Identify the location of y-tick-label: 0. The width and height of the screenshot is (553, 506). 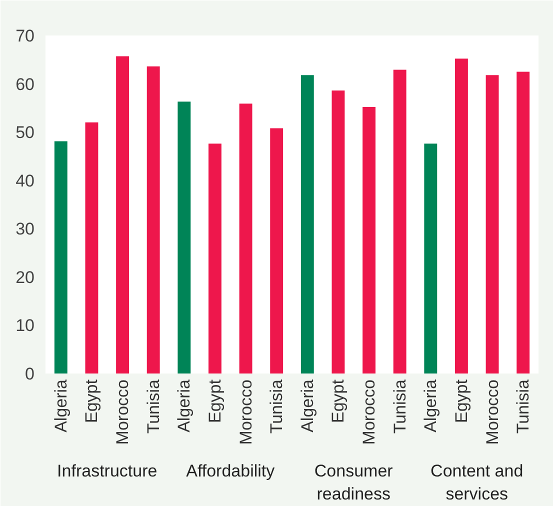
(30, 374).